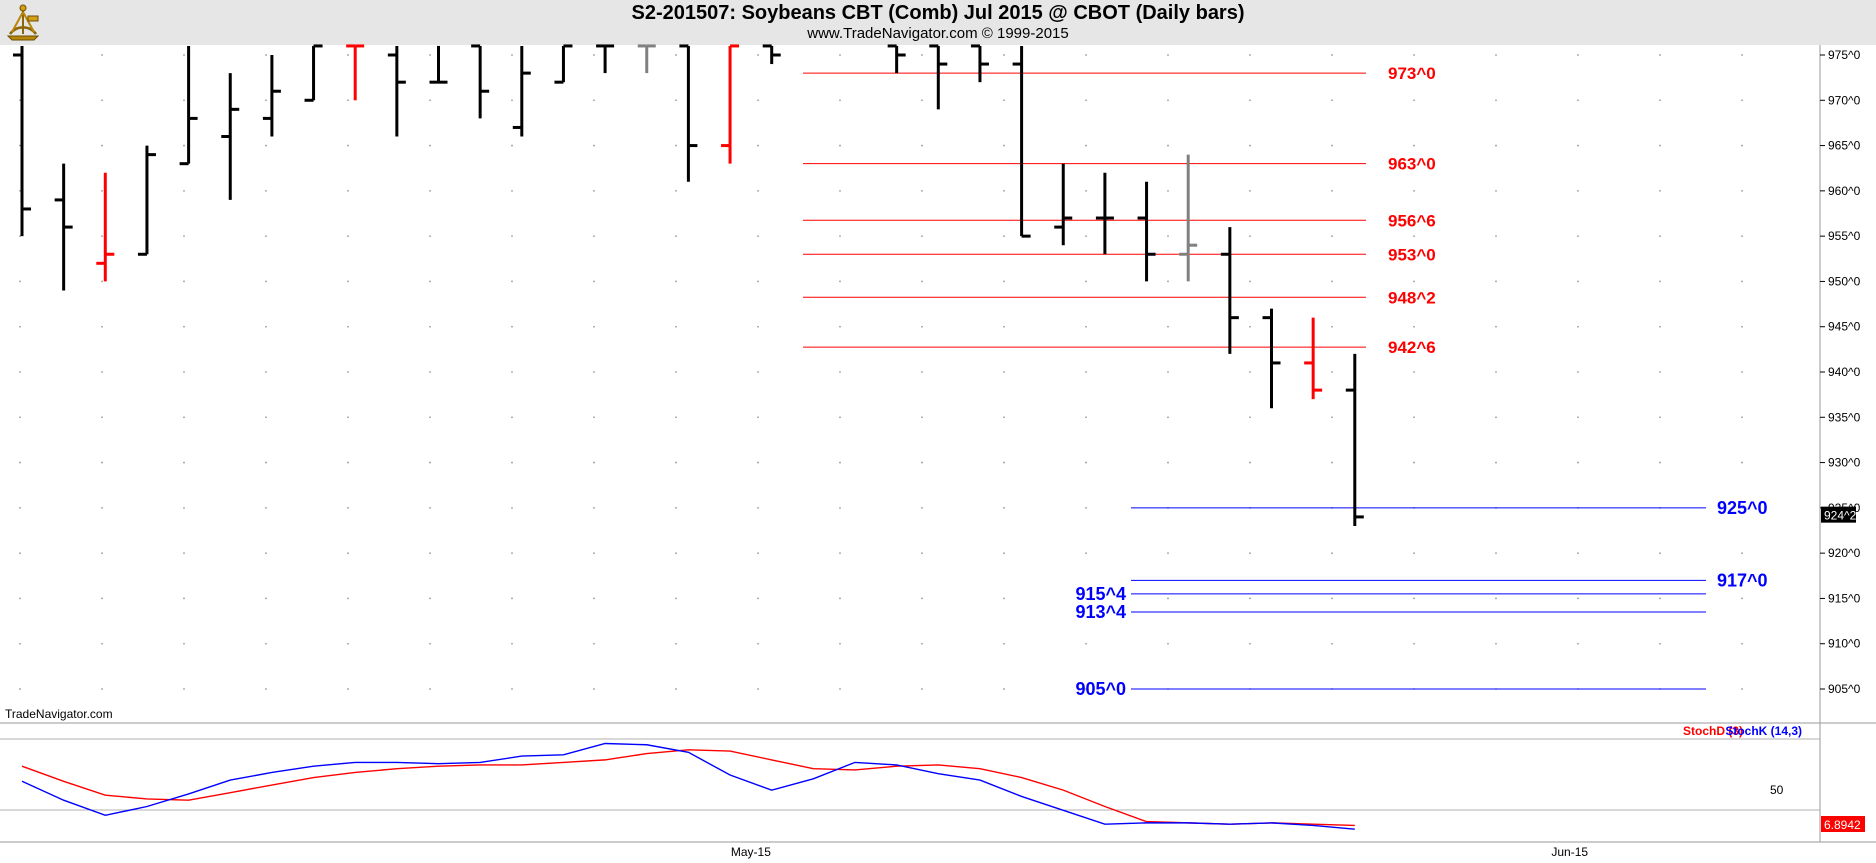  What do you see at coordinates (1844, 236) in the screenshot?
I see `price-tick-label: 955^0` at bounding box center [1844, 236].